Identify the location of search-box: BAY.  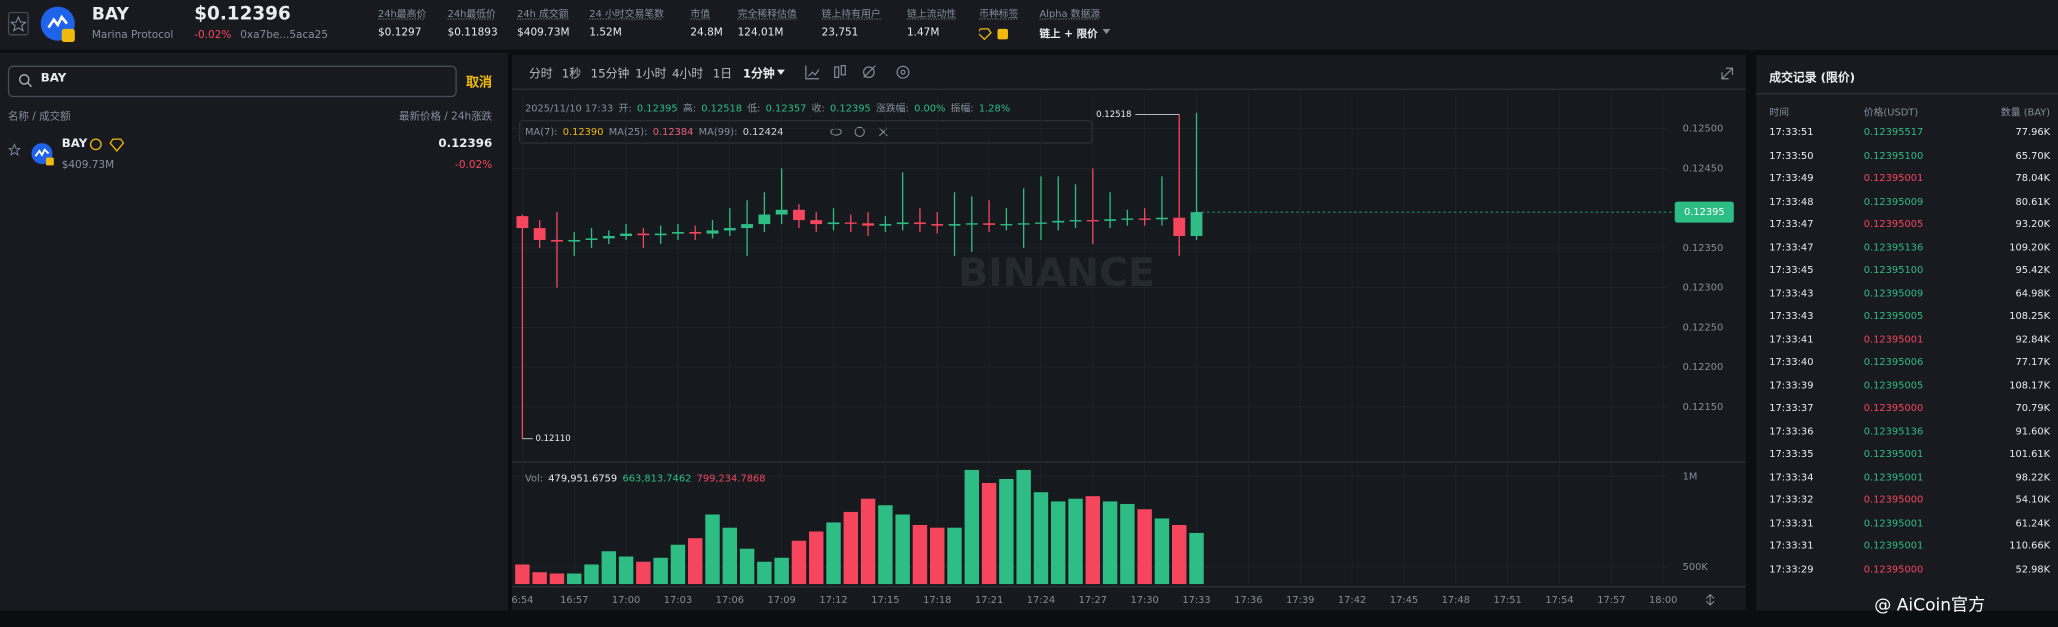
(232, 81).